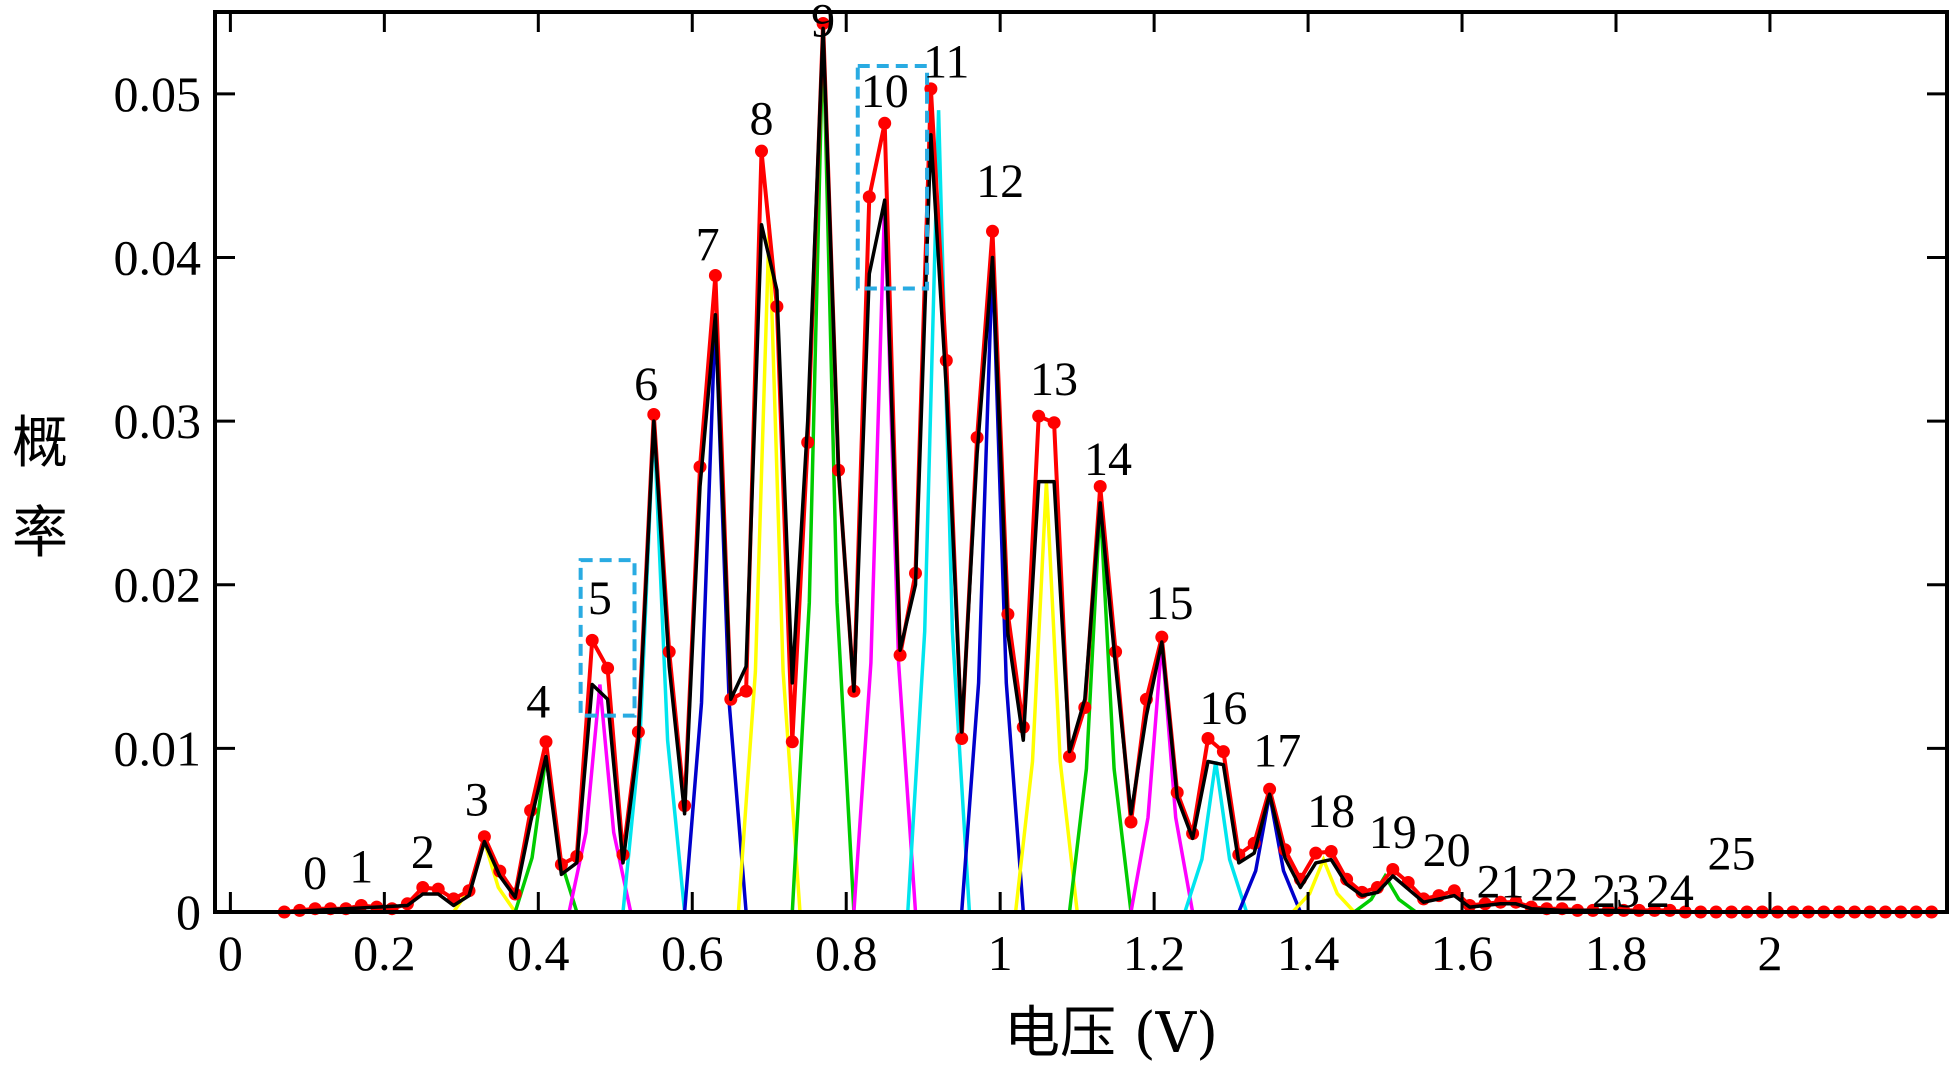 This screenshot has height=1066, width=1953. I want to click on peak-label: 8, so click(762, 119).